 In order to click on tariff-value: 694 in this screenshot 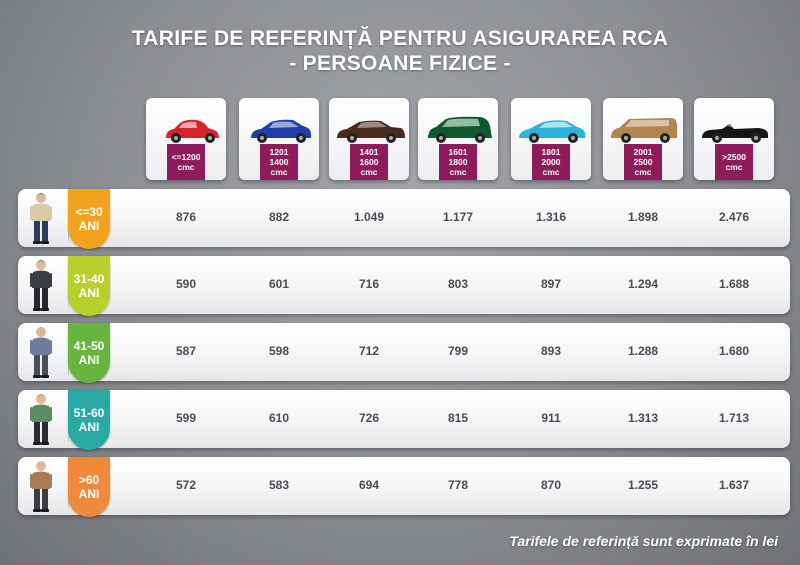, I will do `click(369, 485)`.